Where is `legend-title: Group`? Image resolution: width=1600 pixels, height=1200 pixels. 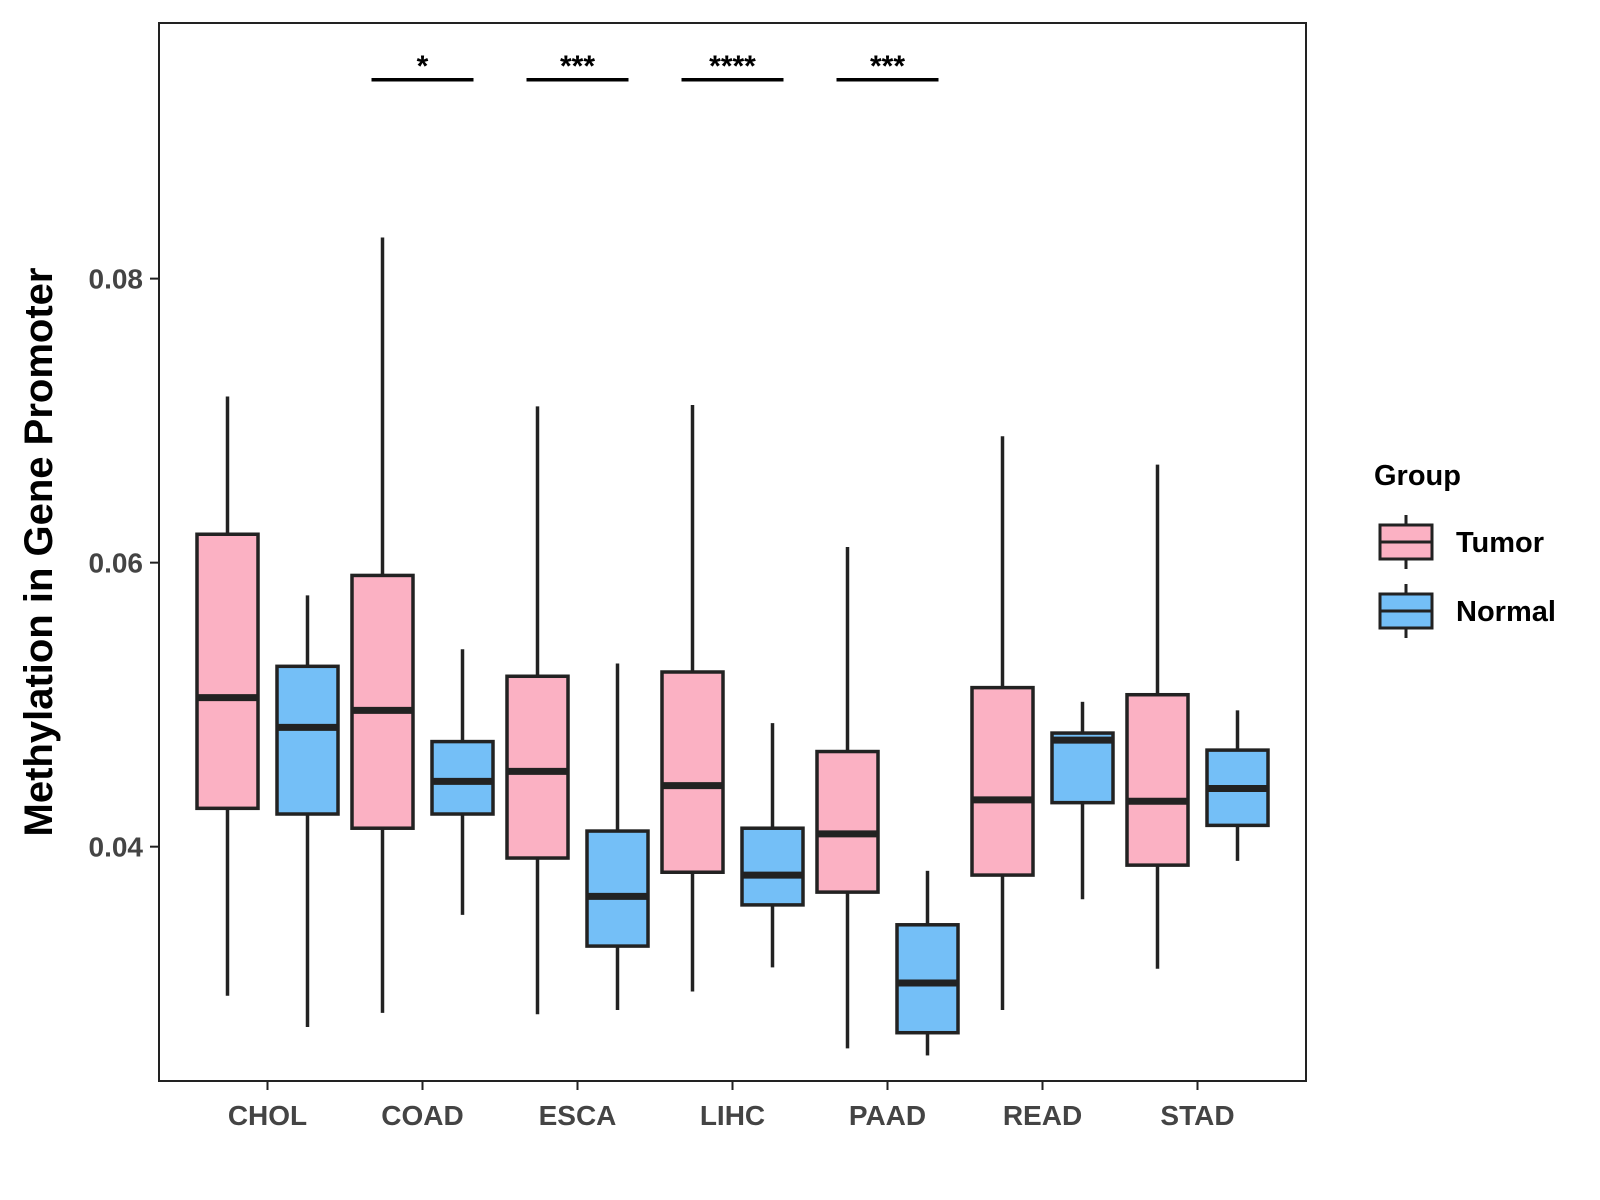 legend-title: Group is located at coordinates (1417, 476).